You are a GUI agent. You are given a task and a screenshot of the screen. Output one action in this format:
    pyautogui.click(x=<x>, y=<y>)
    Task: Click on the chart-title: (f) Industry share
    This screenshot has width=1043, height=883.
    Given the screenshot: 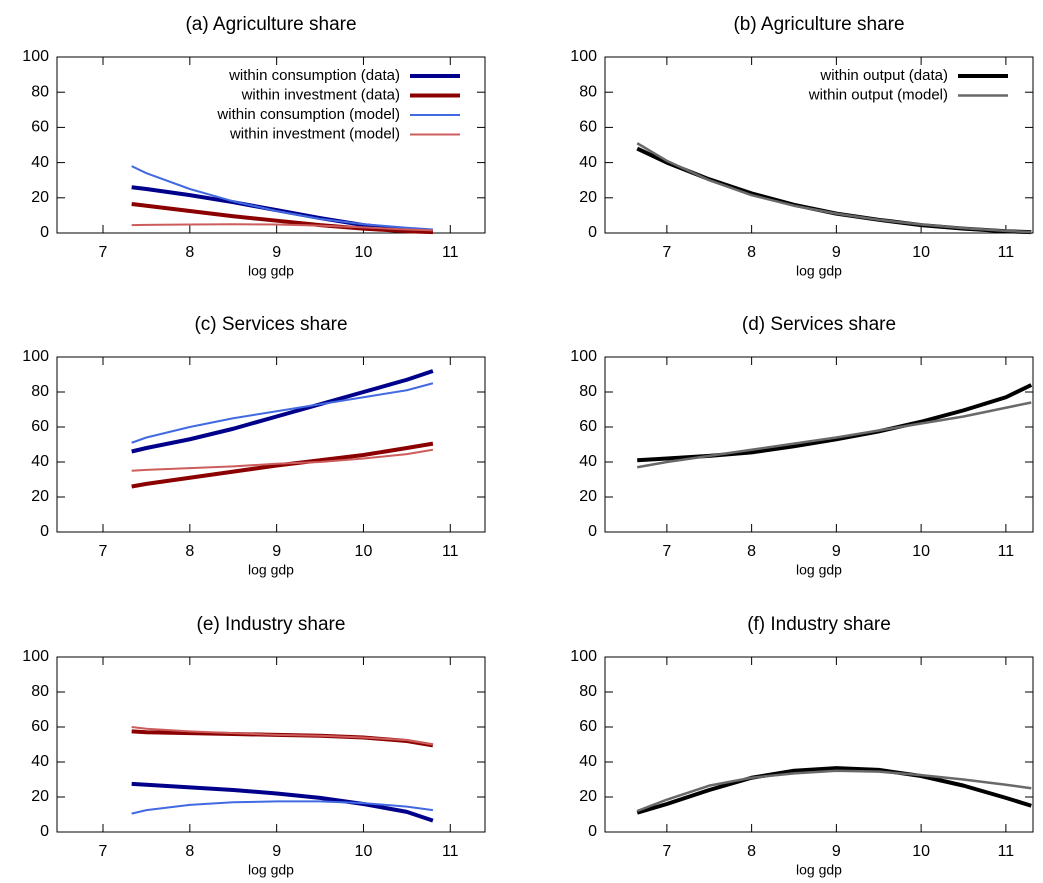 What is the action you would take?
    pyautogui.click(x=819, y=624)
    